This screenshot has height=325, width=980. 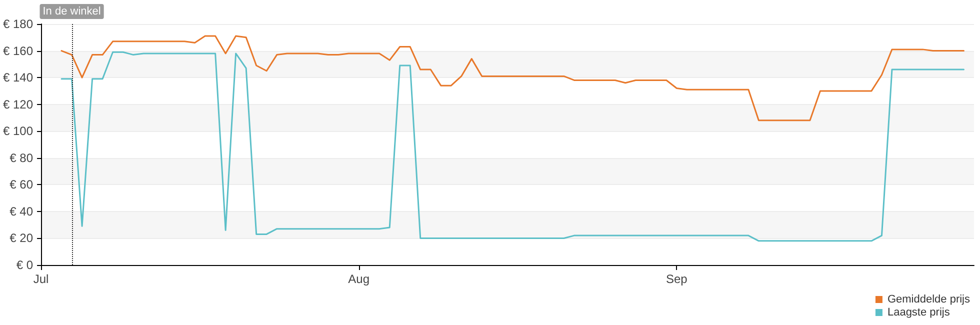 What do you see at coordinates (18, 104) in the screenshot?
I see `y-tick-label: € 120` at bounding box center [18, 104].